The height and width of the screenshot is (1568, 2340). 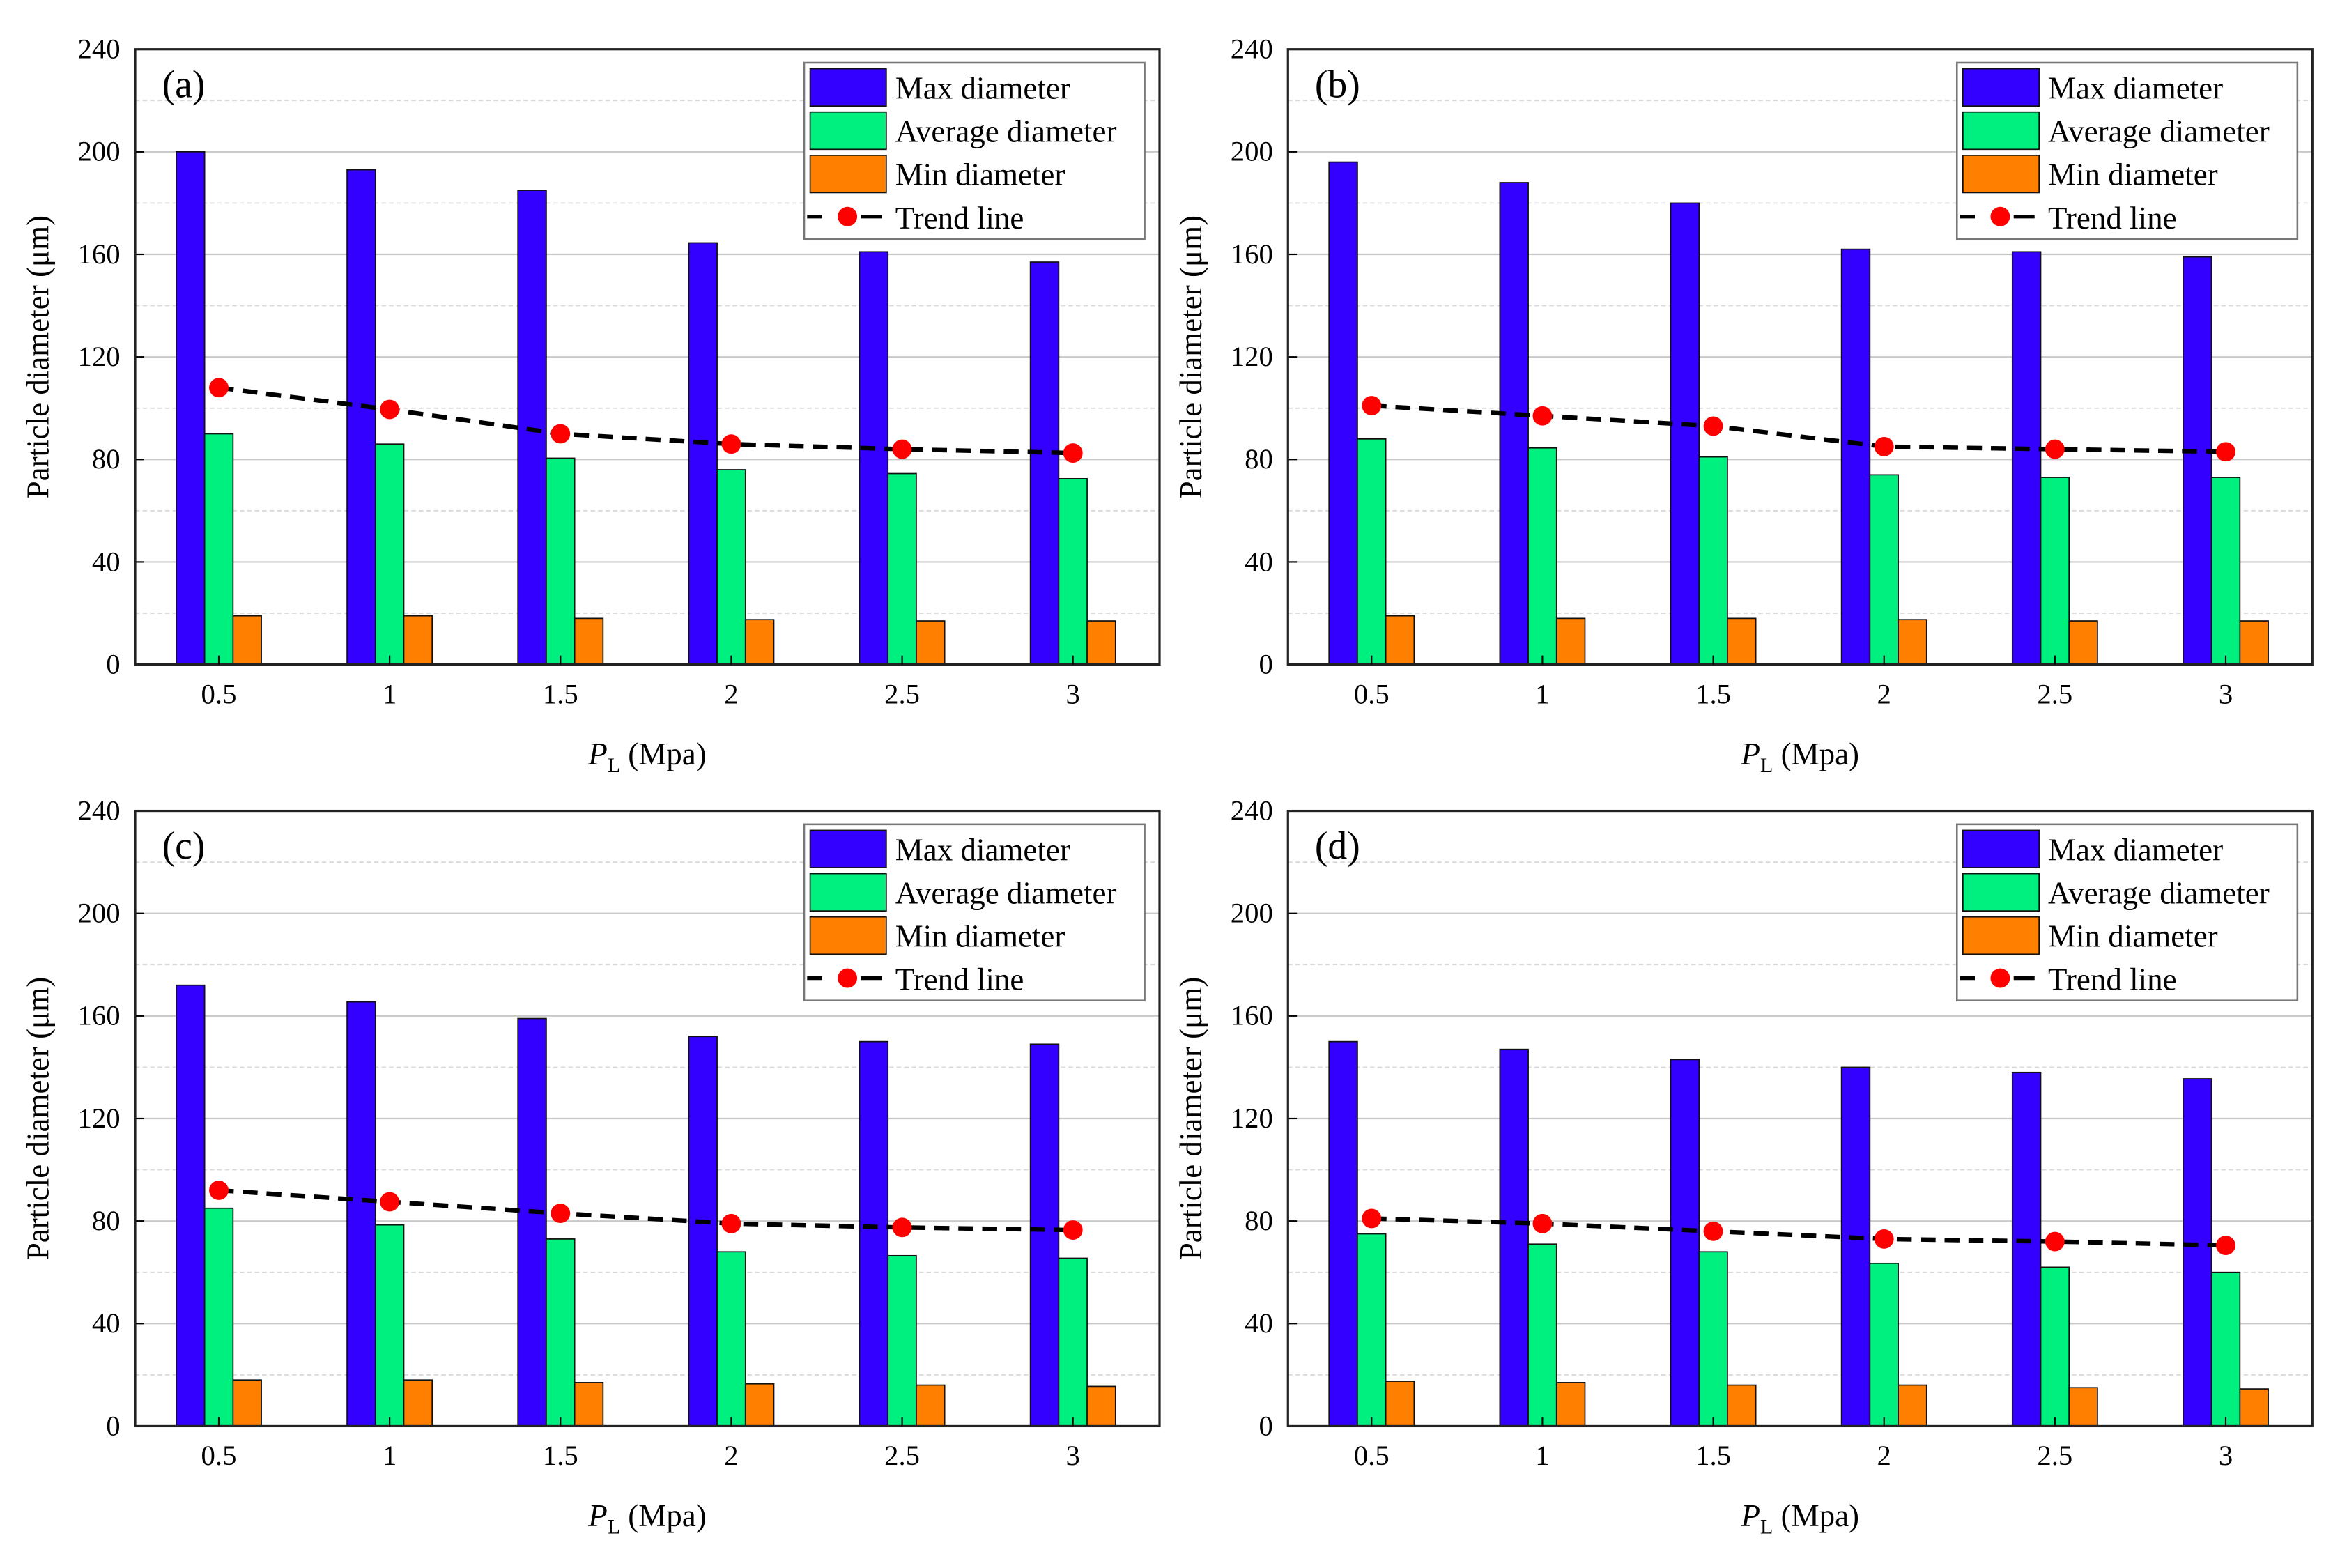 I want to click on panel-label: (d), so click(x=1337, y=846).